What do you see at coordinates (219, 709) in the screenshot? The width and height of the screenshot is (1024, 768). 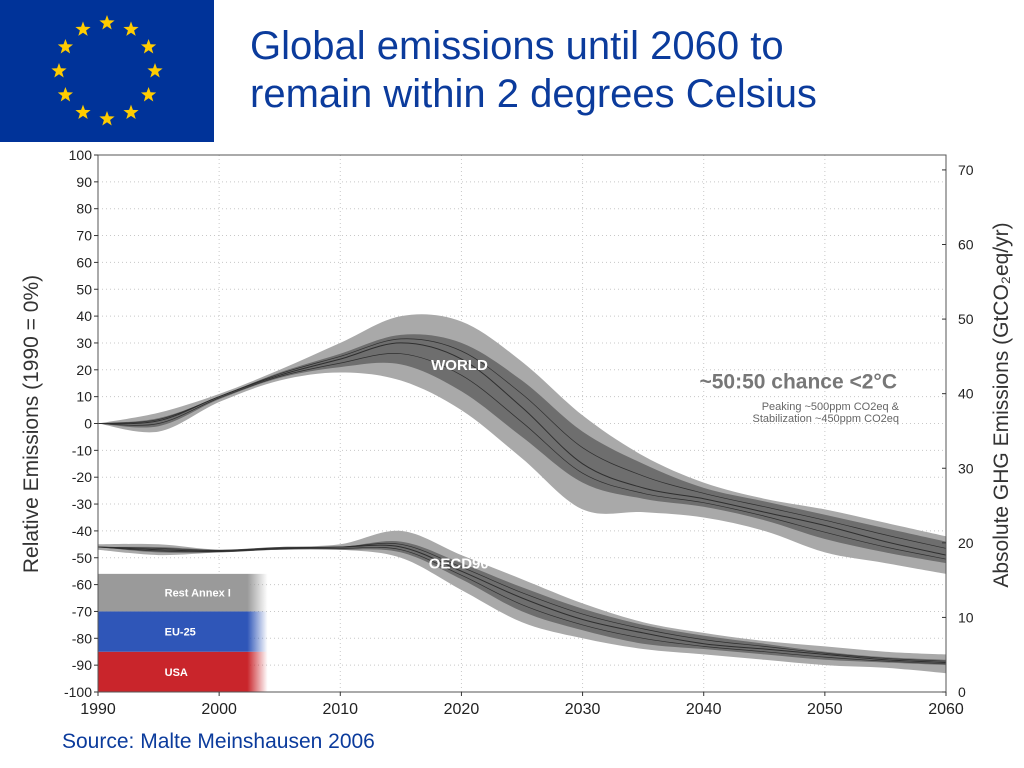 I see `x-tick-label: 2000` at bounding box center [219, 709].